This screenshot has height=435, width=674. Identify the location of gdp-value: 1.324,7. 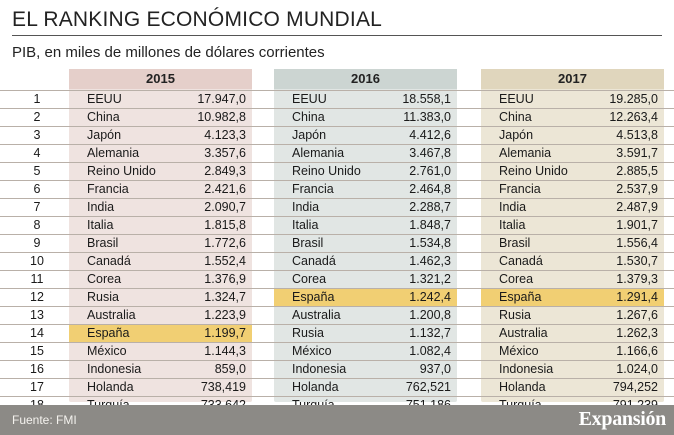
(225, 297).